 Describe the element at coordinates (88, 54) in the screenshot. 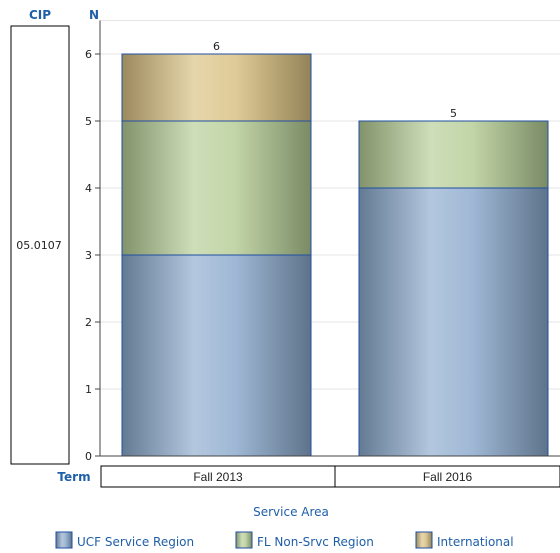

I see `y-tick-label: 6` at that location.